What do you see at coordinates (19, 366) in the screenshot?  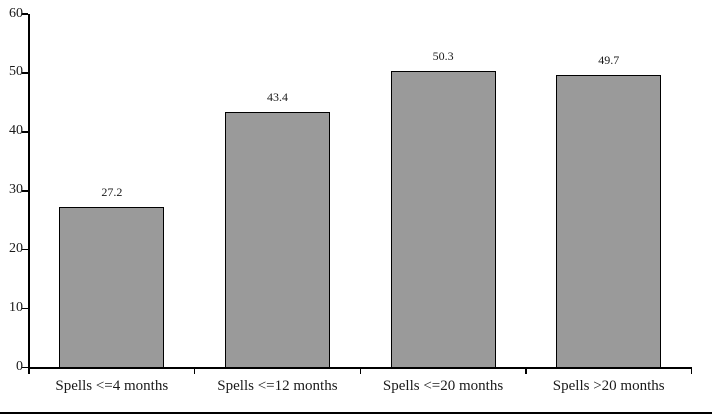 I see `y-axis-tick-label: 0` at bounding box center [19, 366].